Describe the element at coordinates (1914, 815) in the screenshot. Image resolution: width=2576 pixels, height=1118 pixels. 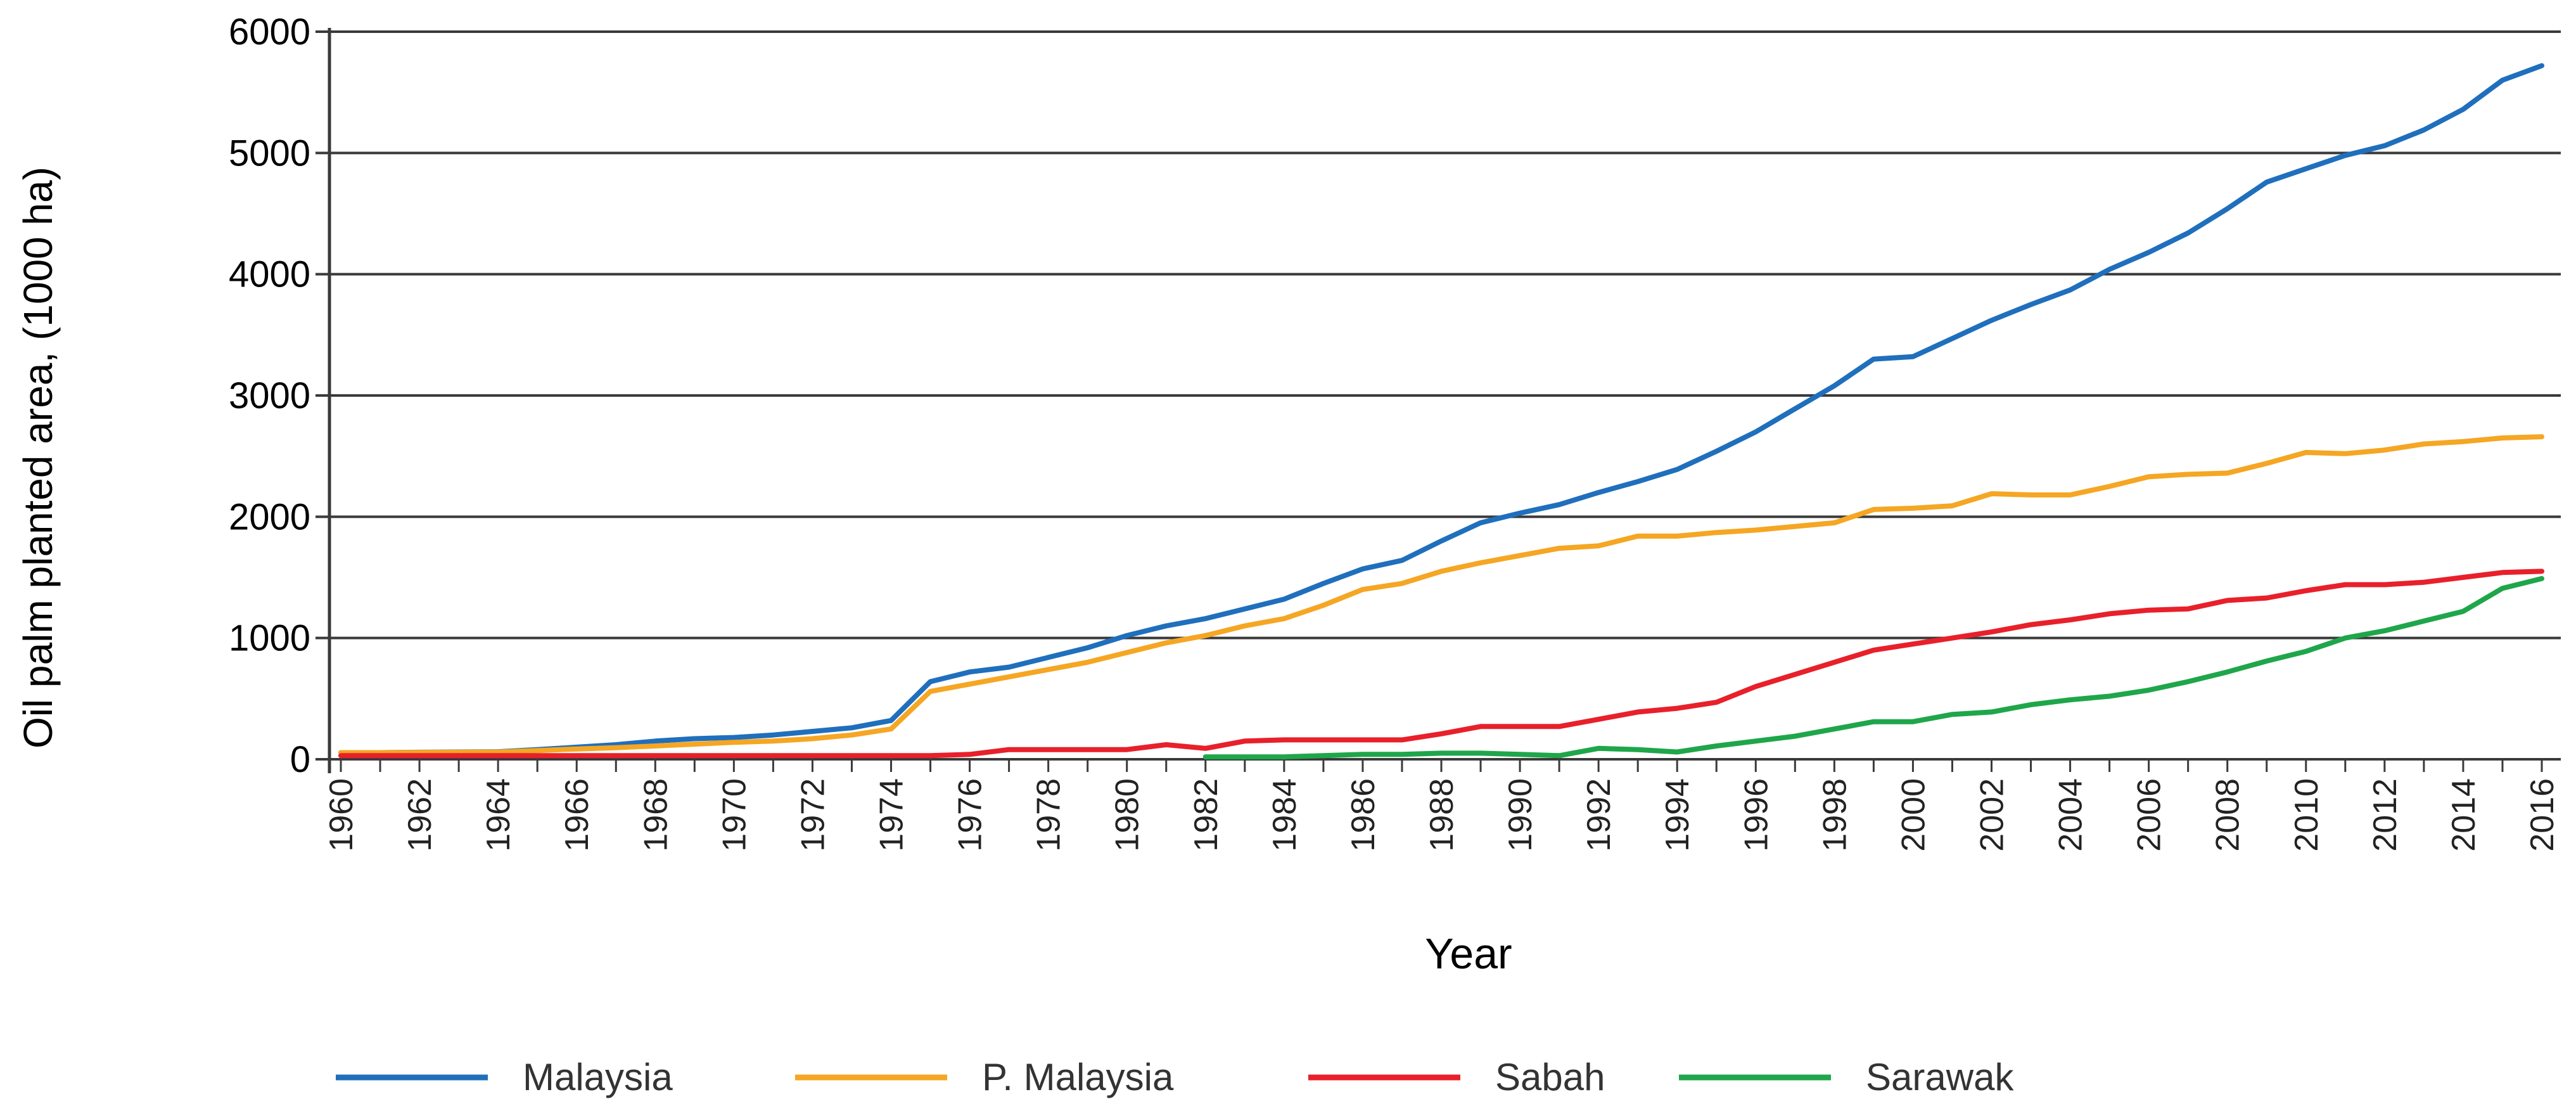
I see `x-tick-label: 2000` at that location.